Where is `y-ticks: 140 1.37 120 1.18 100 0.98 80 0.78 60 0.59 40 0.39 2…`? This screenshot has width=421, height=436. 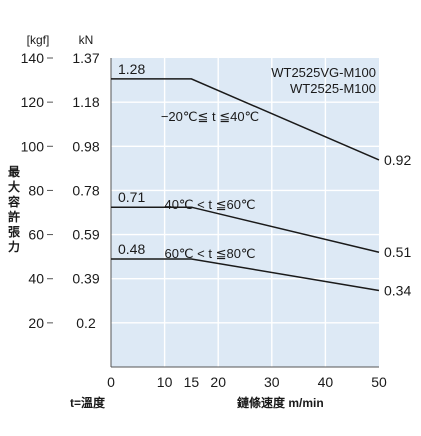 y-ticks: 140 1.37 120 1.18 100 0.98 80 0.78 60 0.59 40 0.39 2… is located at coordinates (60, 190).